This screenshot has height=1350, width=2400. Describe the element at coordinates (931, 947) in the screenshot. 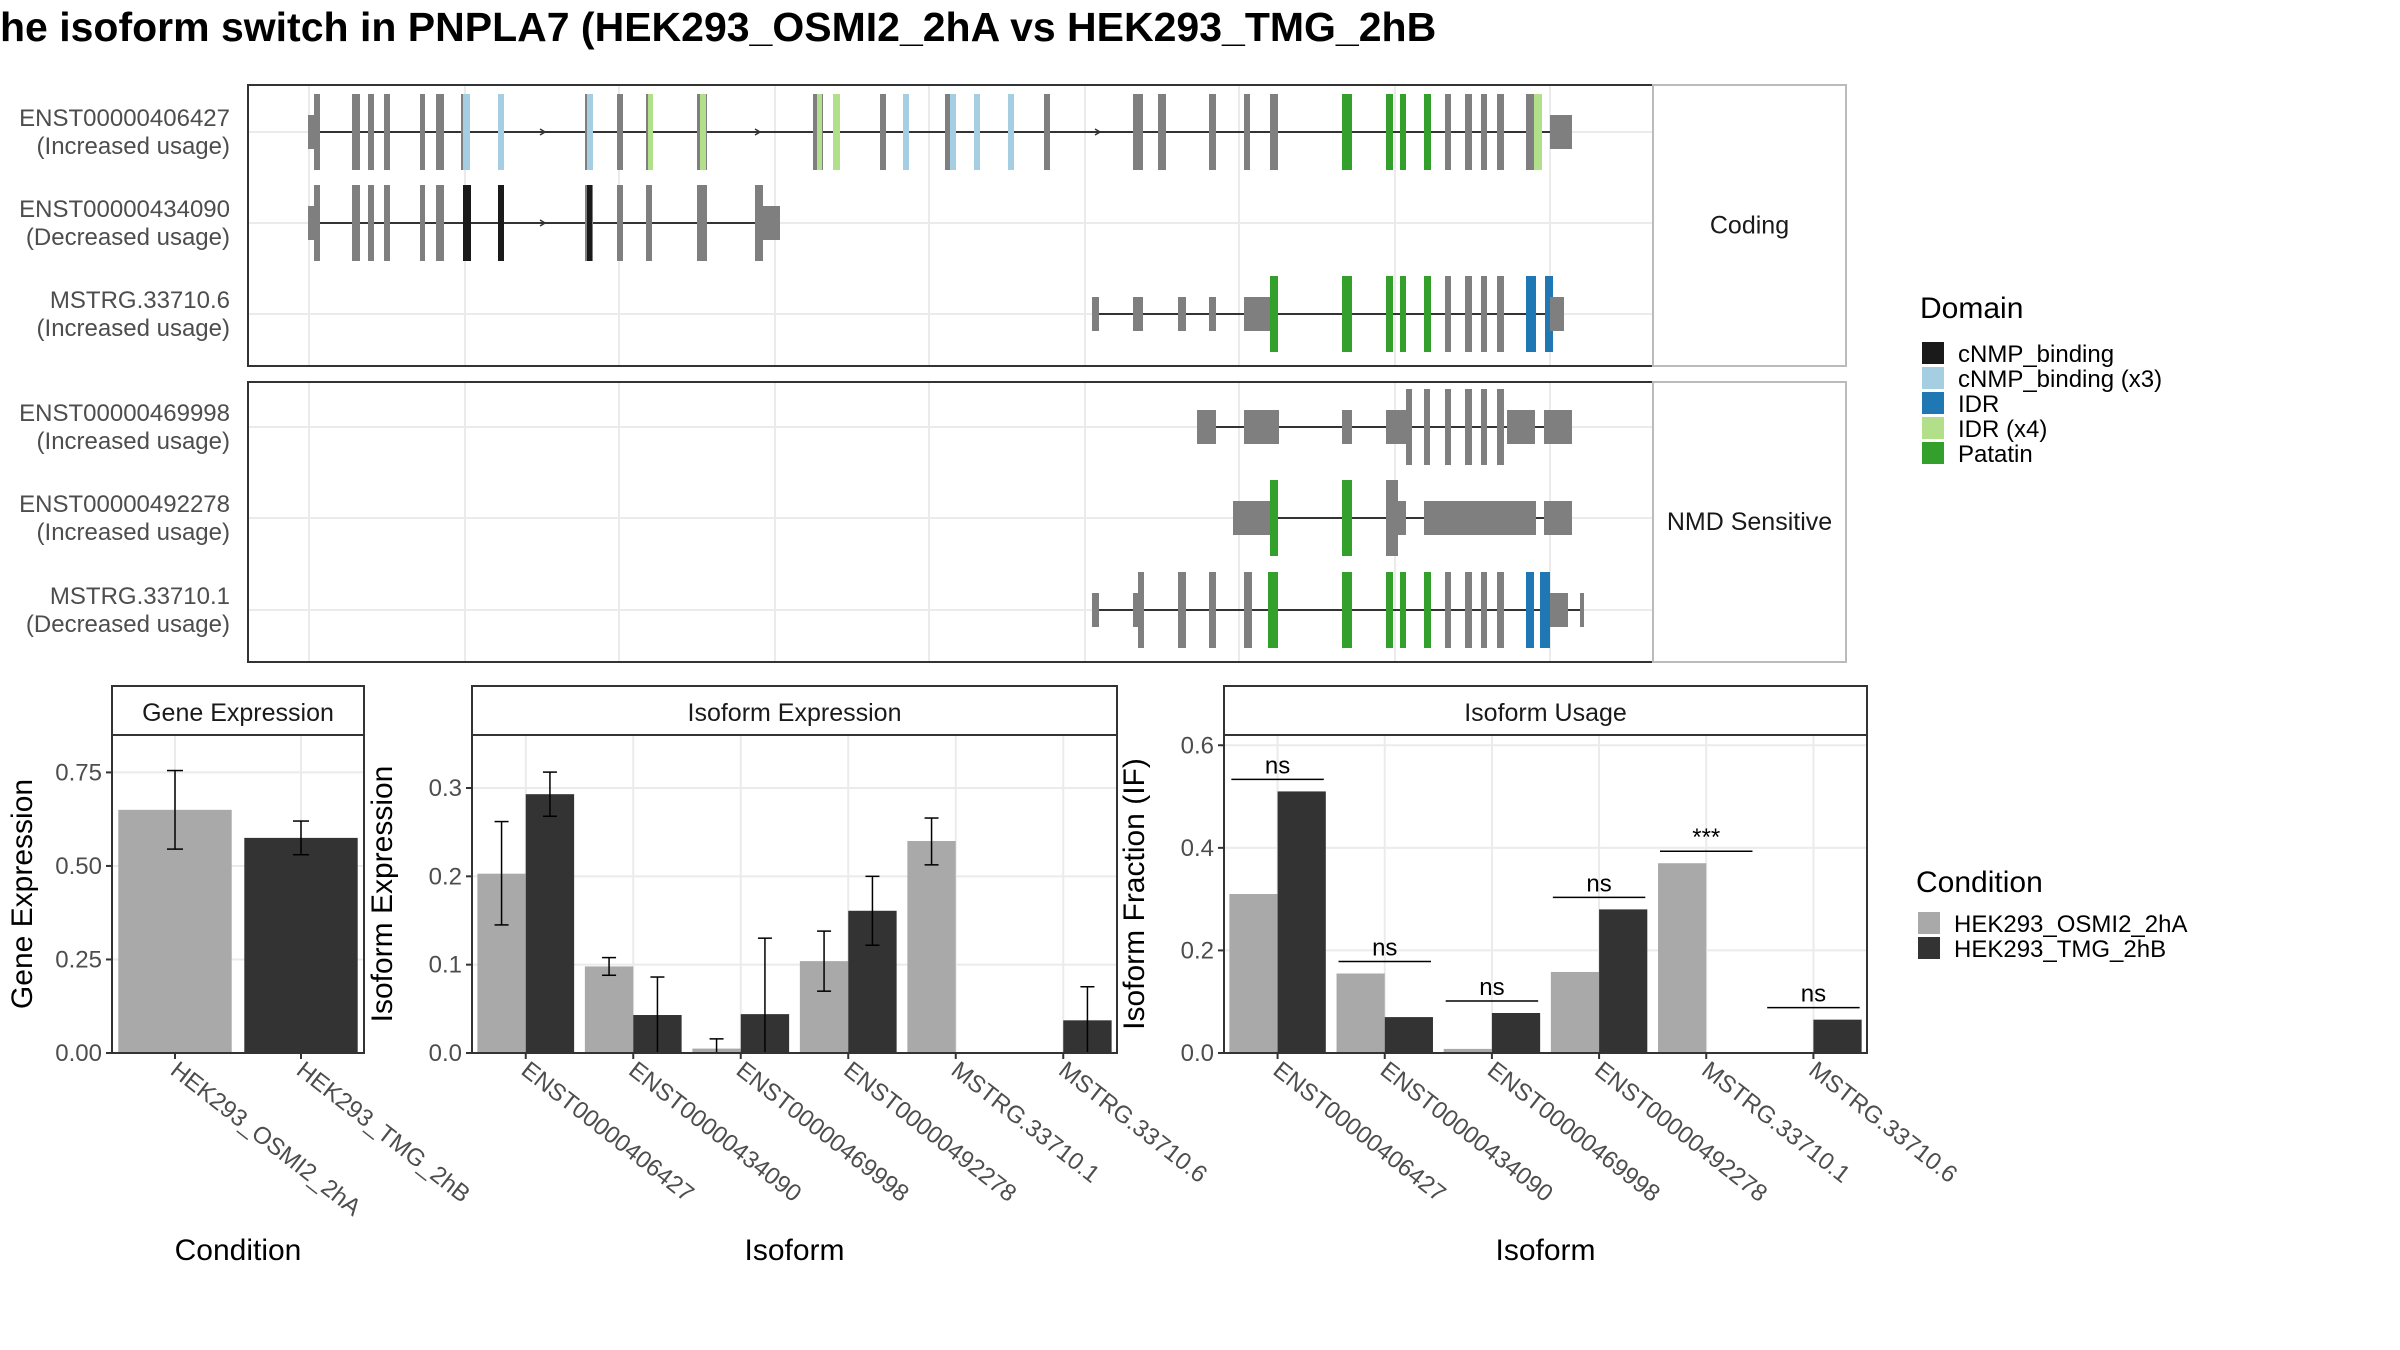

I see `bar-MSTRG.33710.1-0` at that location.